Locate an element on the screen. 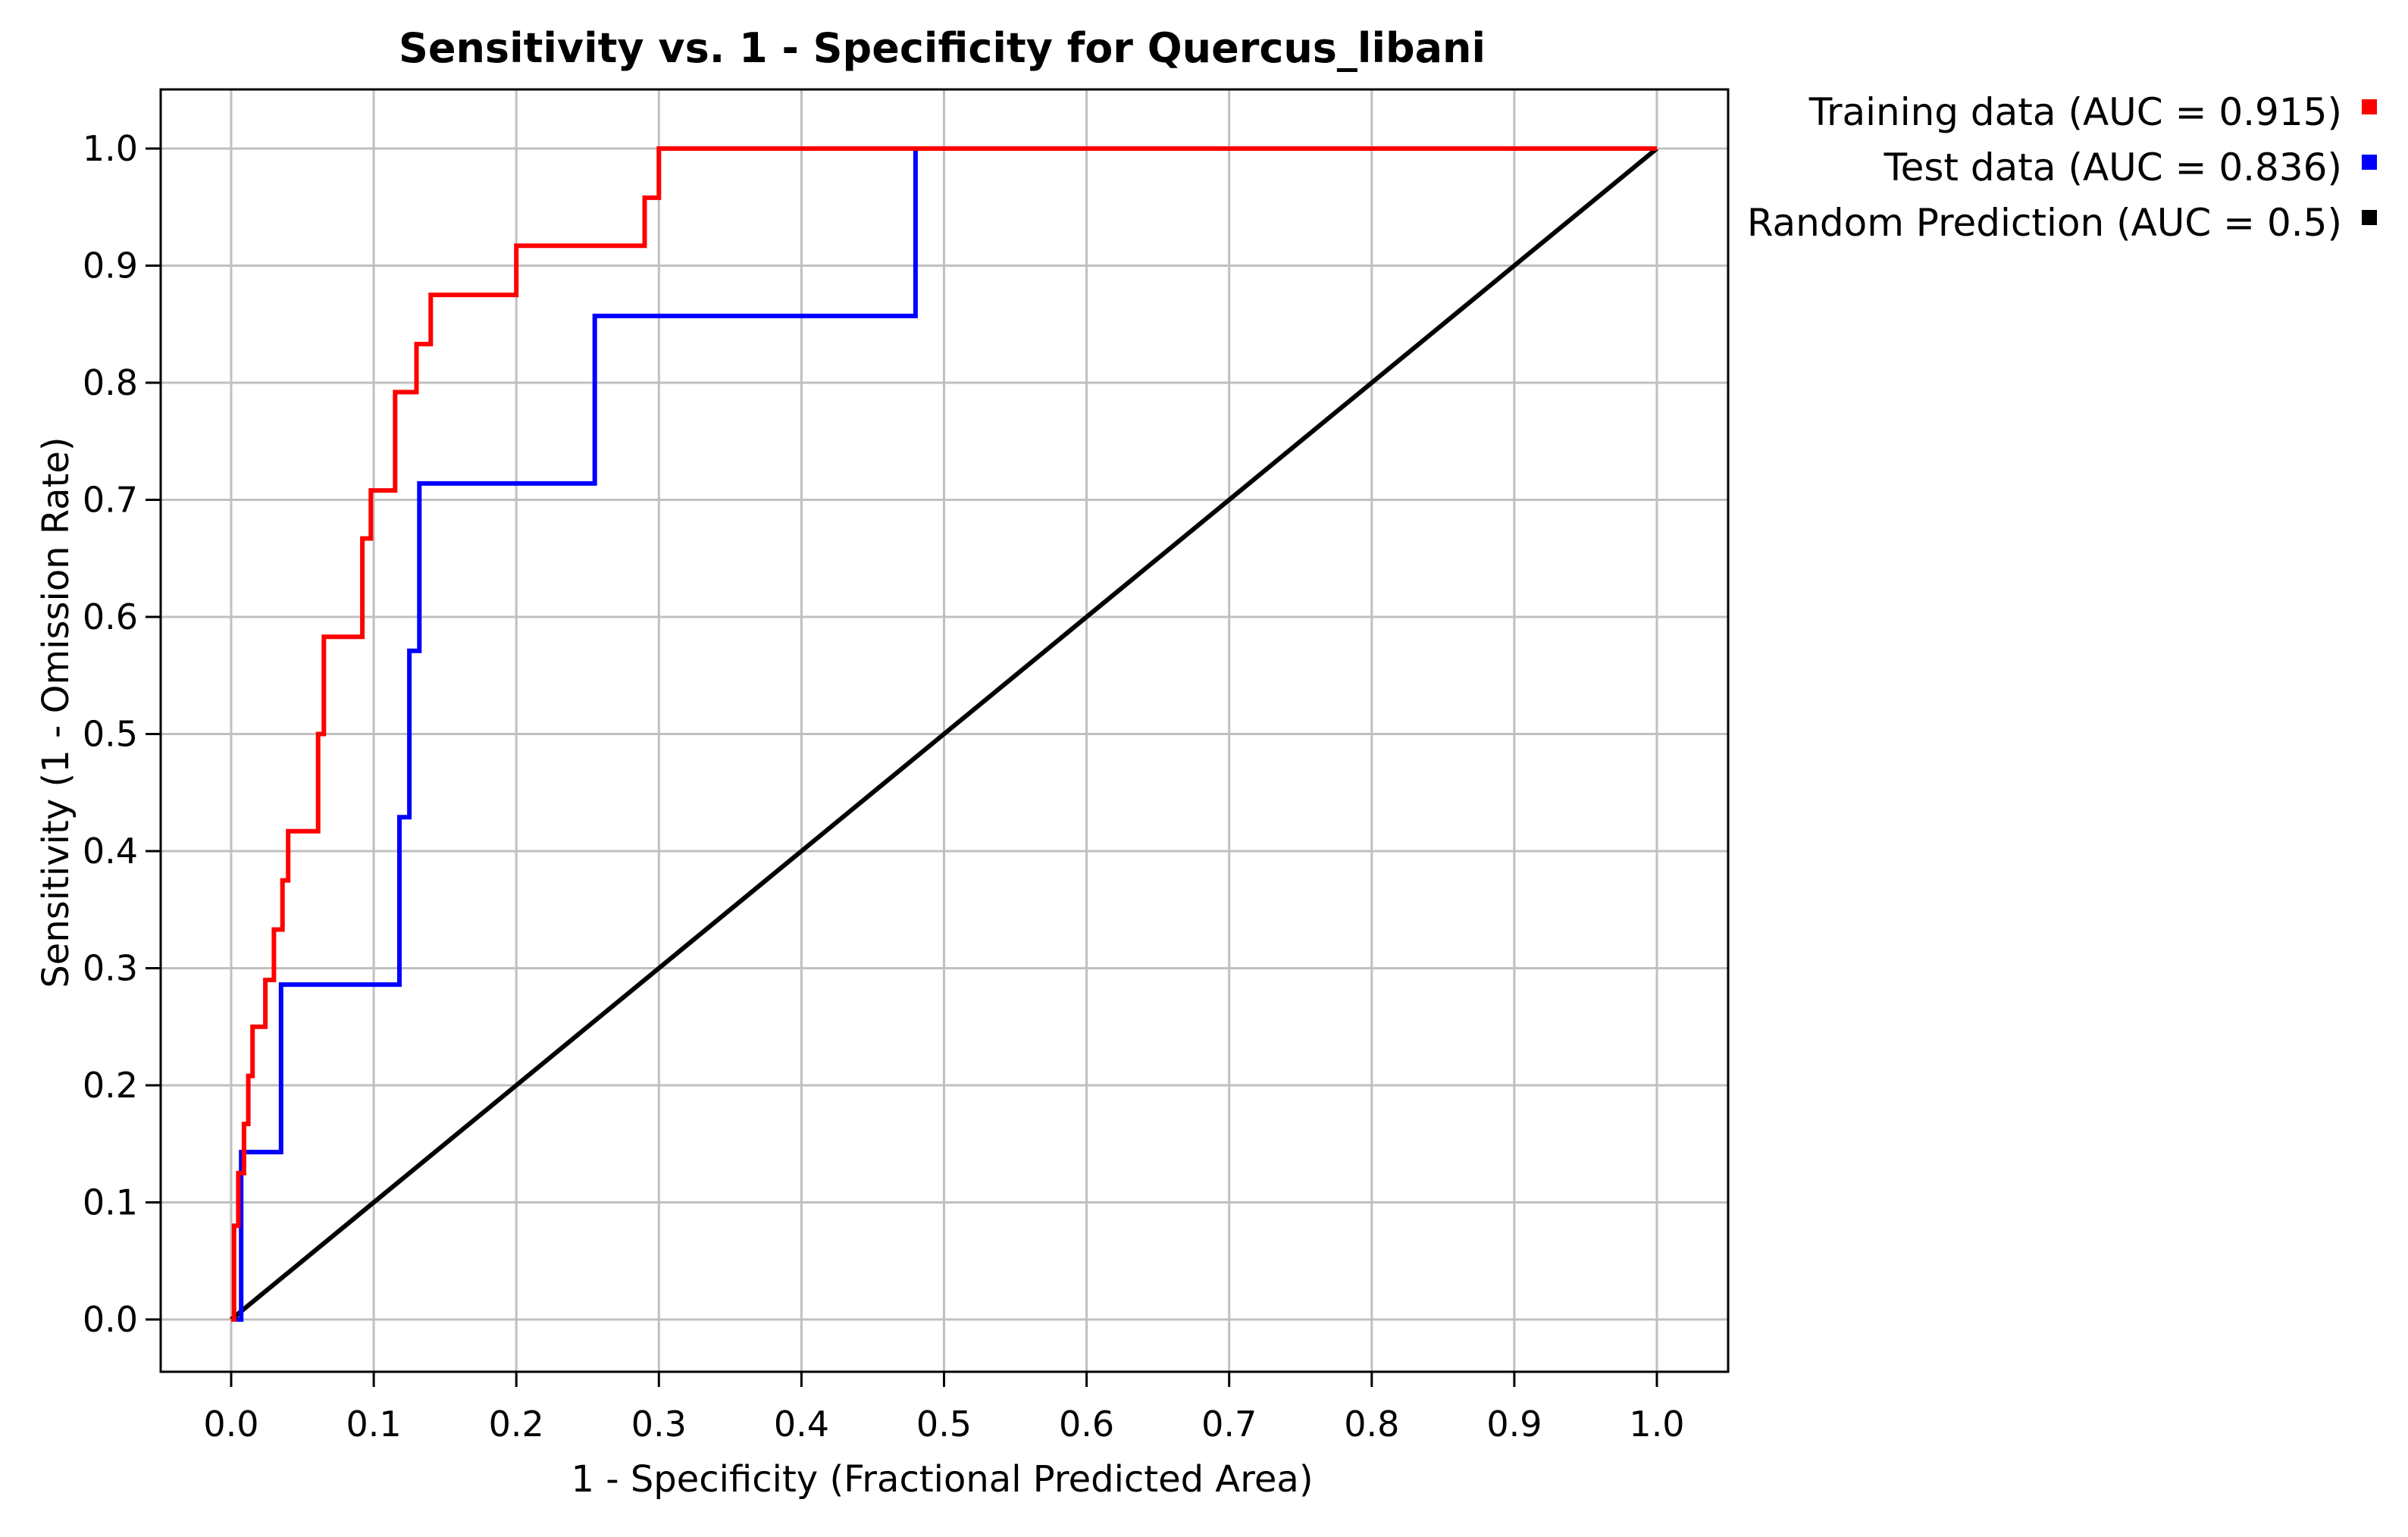 Image resolution: width=2408 pixels, height=1537 pixels. x-tick-label: 0.3 is located at coordinates (659, 1424).